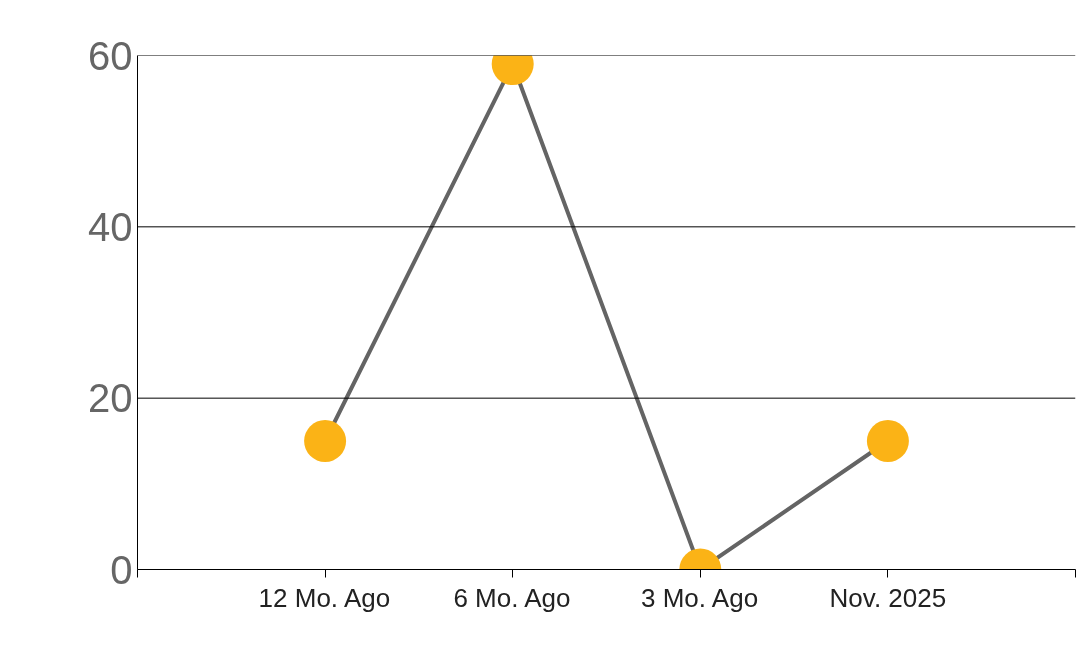 The image size is (1078, 663). I want to click on x-tick-label: Nov. 2025, so click(888, 597).